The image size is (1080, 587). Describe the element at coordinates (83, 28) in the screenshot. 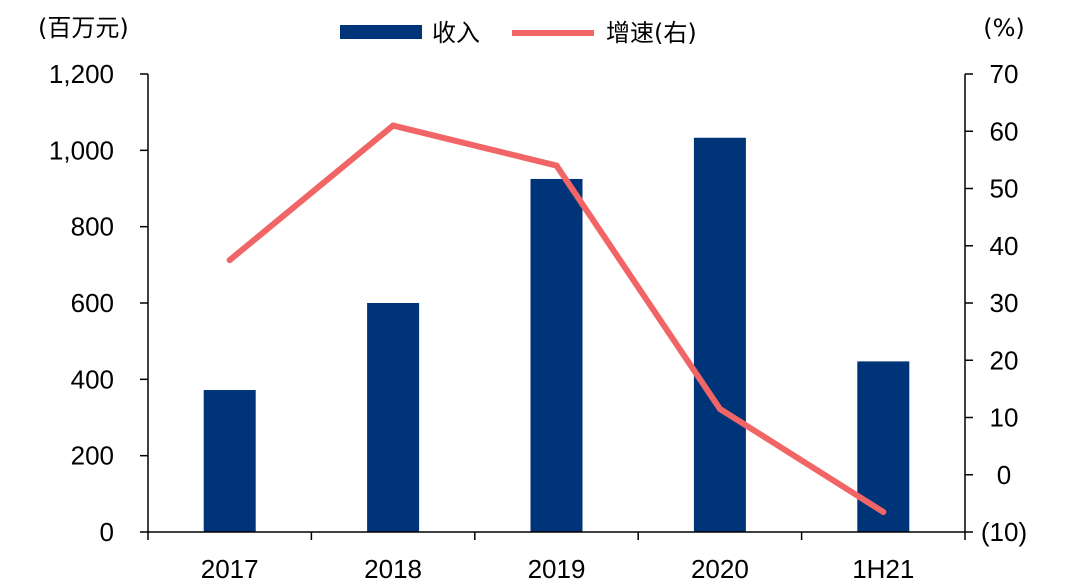

I see `left-axis-unit-label: (百万元)` at that location.